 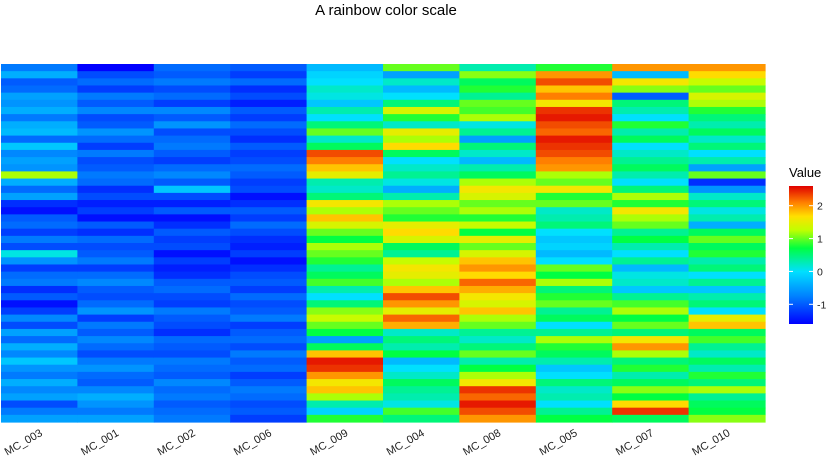 I want to click on x-tick-label: MC_008, so click(x=482, y=442).